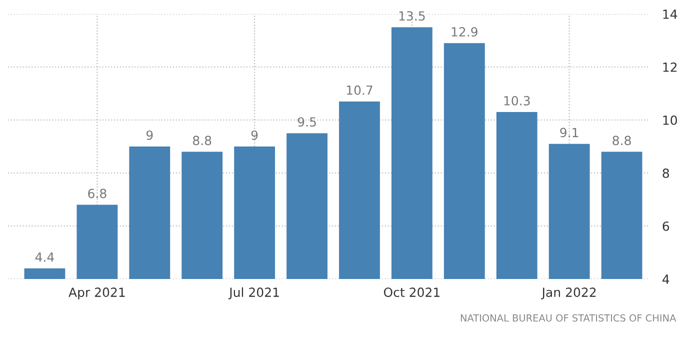 The height and width of the screenshot is (337, 690). What do you see at coordinates (44, 257) in the screenshot?
I see `data-label: 4.4` at bounding box center [44, 257].